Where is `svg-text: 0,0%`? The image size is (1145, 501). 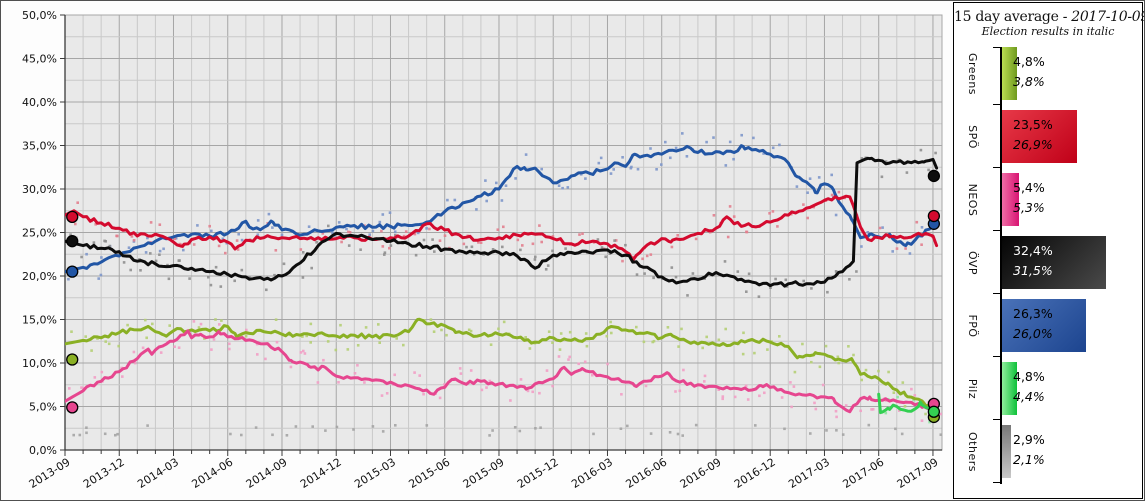 svg-text: 0,0% is located at coordinates (43, 450).